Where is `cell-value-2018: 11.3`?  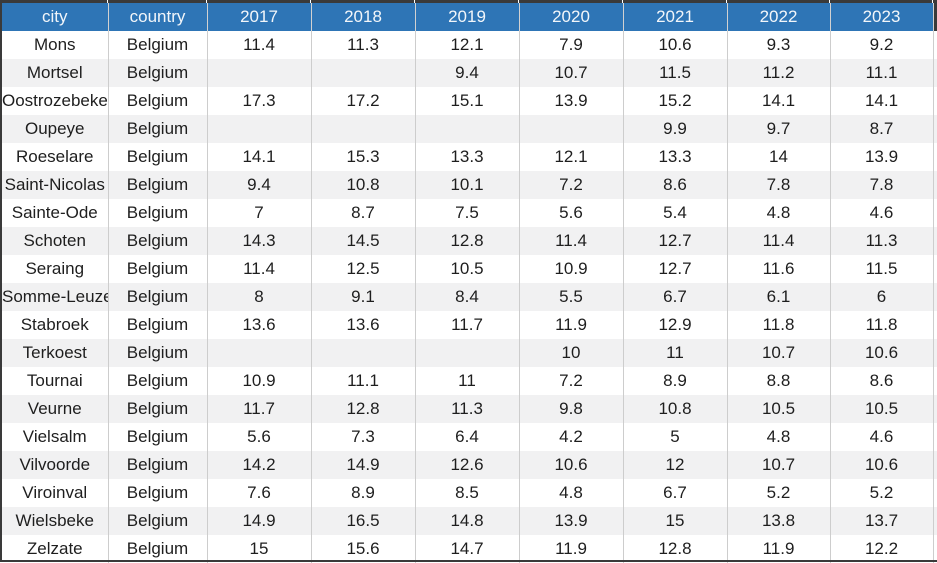 cell-value-2018: 11.3 is located at coordinates (363, 45).